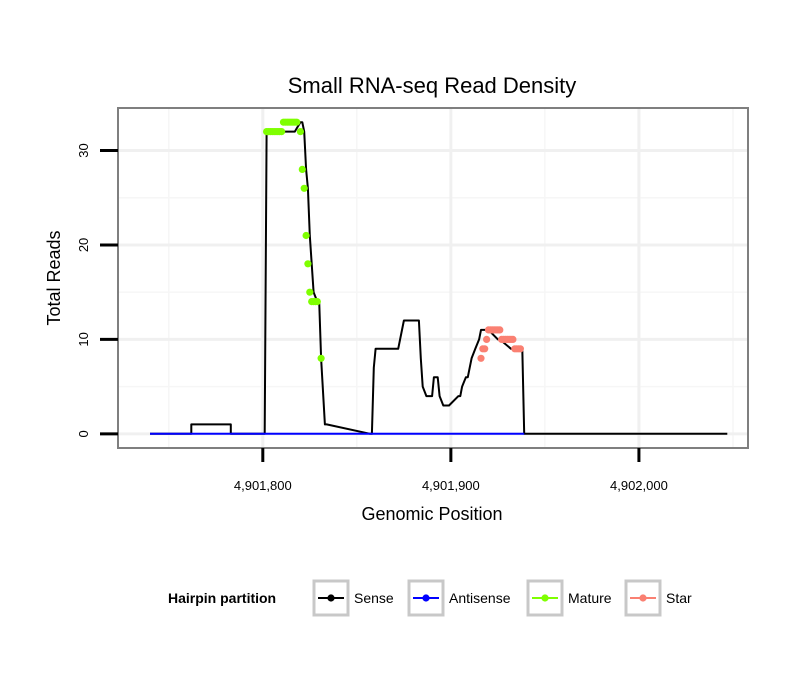 This screenshot has width=810, height=690. I want to click on y-tick-label: 10, so click(83, 339).